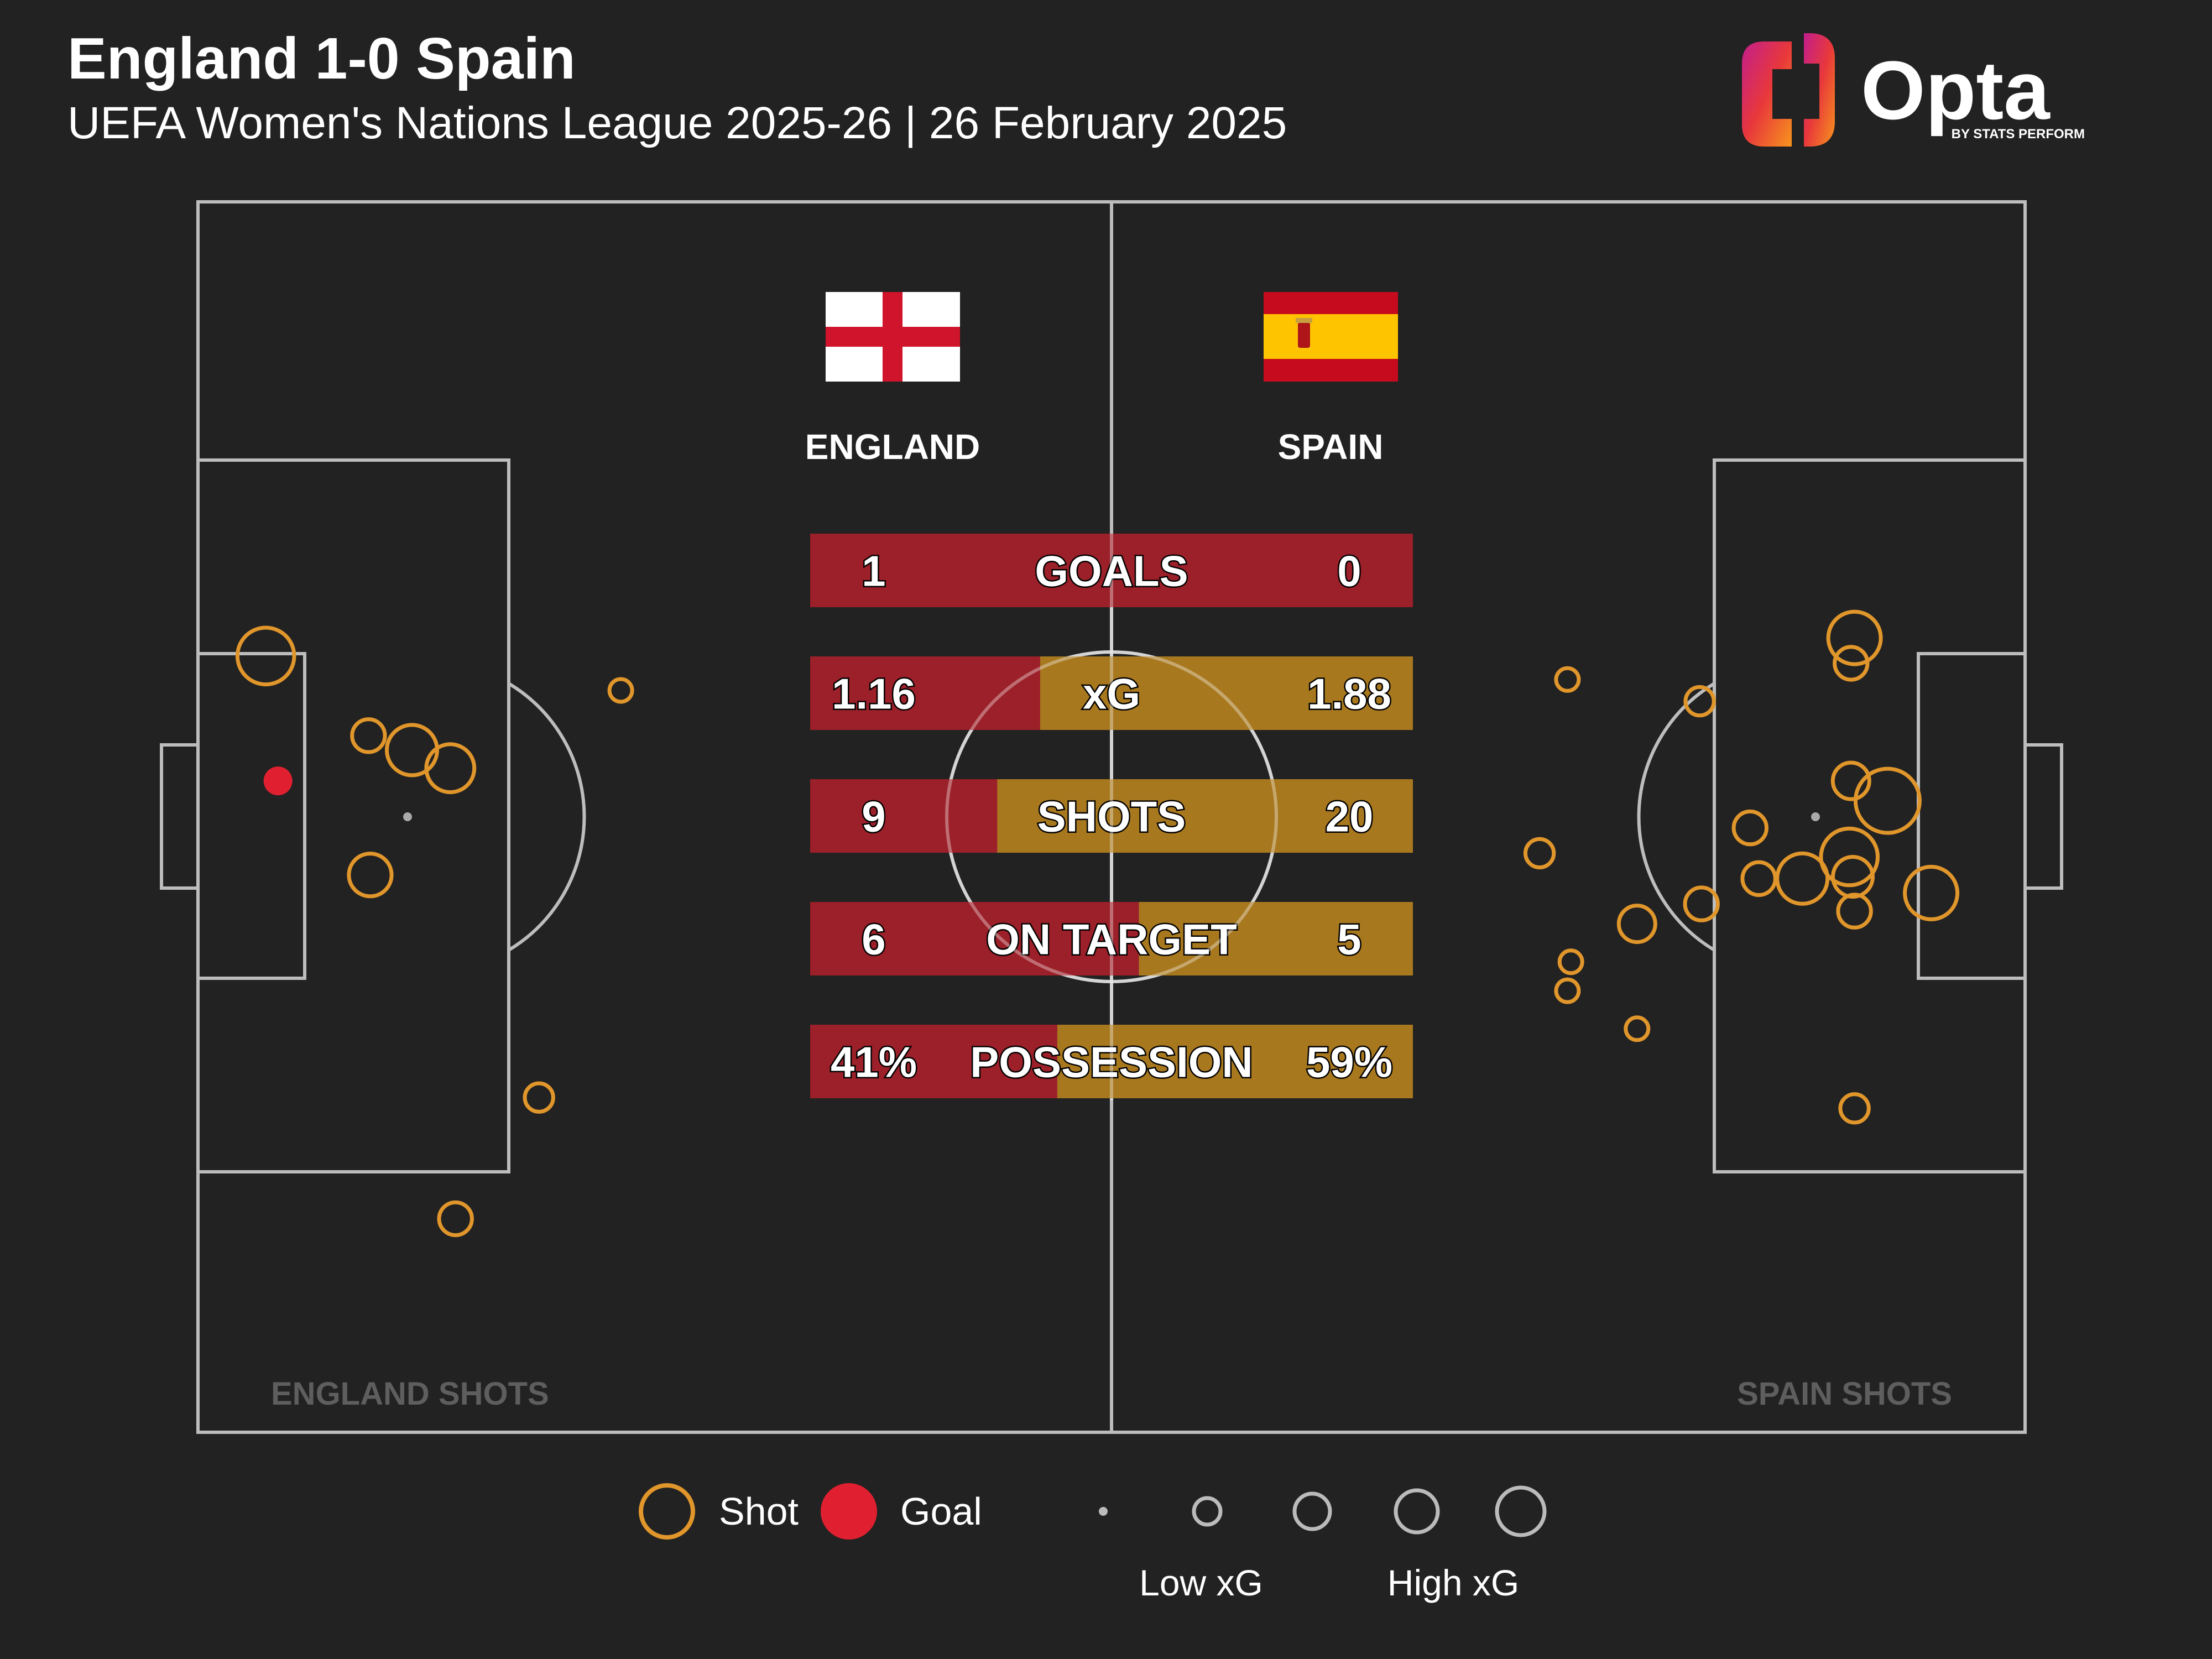  I want to click on stat-away-value-shots: 20, so click(1350, 817).